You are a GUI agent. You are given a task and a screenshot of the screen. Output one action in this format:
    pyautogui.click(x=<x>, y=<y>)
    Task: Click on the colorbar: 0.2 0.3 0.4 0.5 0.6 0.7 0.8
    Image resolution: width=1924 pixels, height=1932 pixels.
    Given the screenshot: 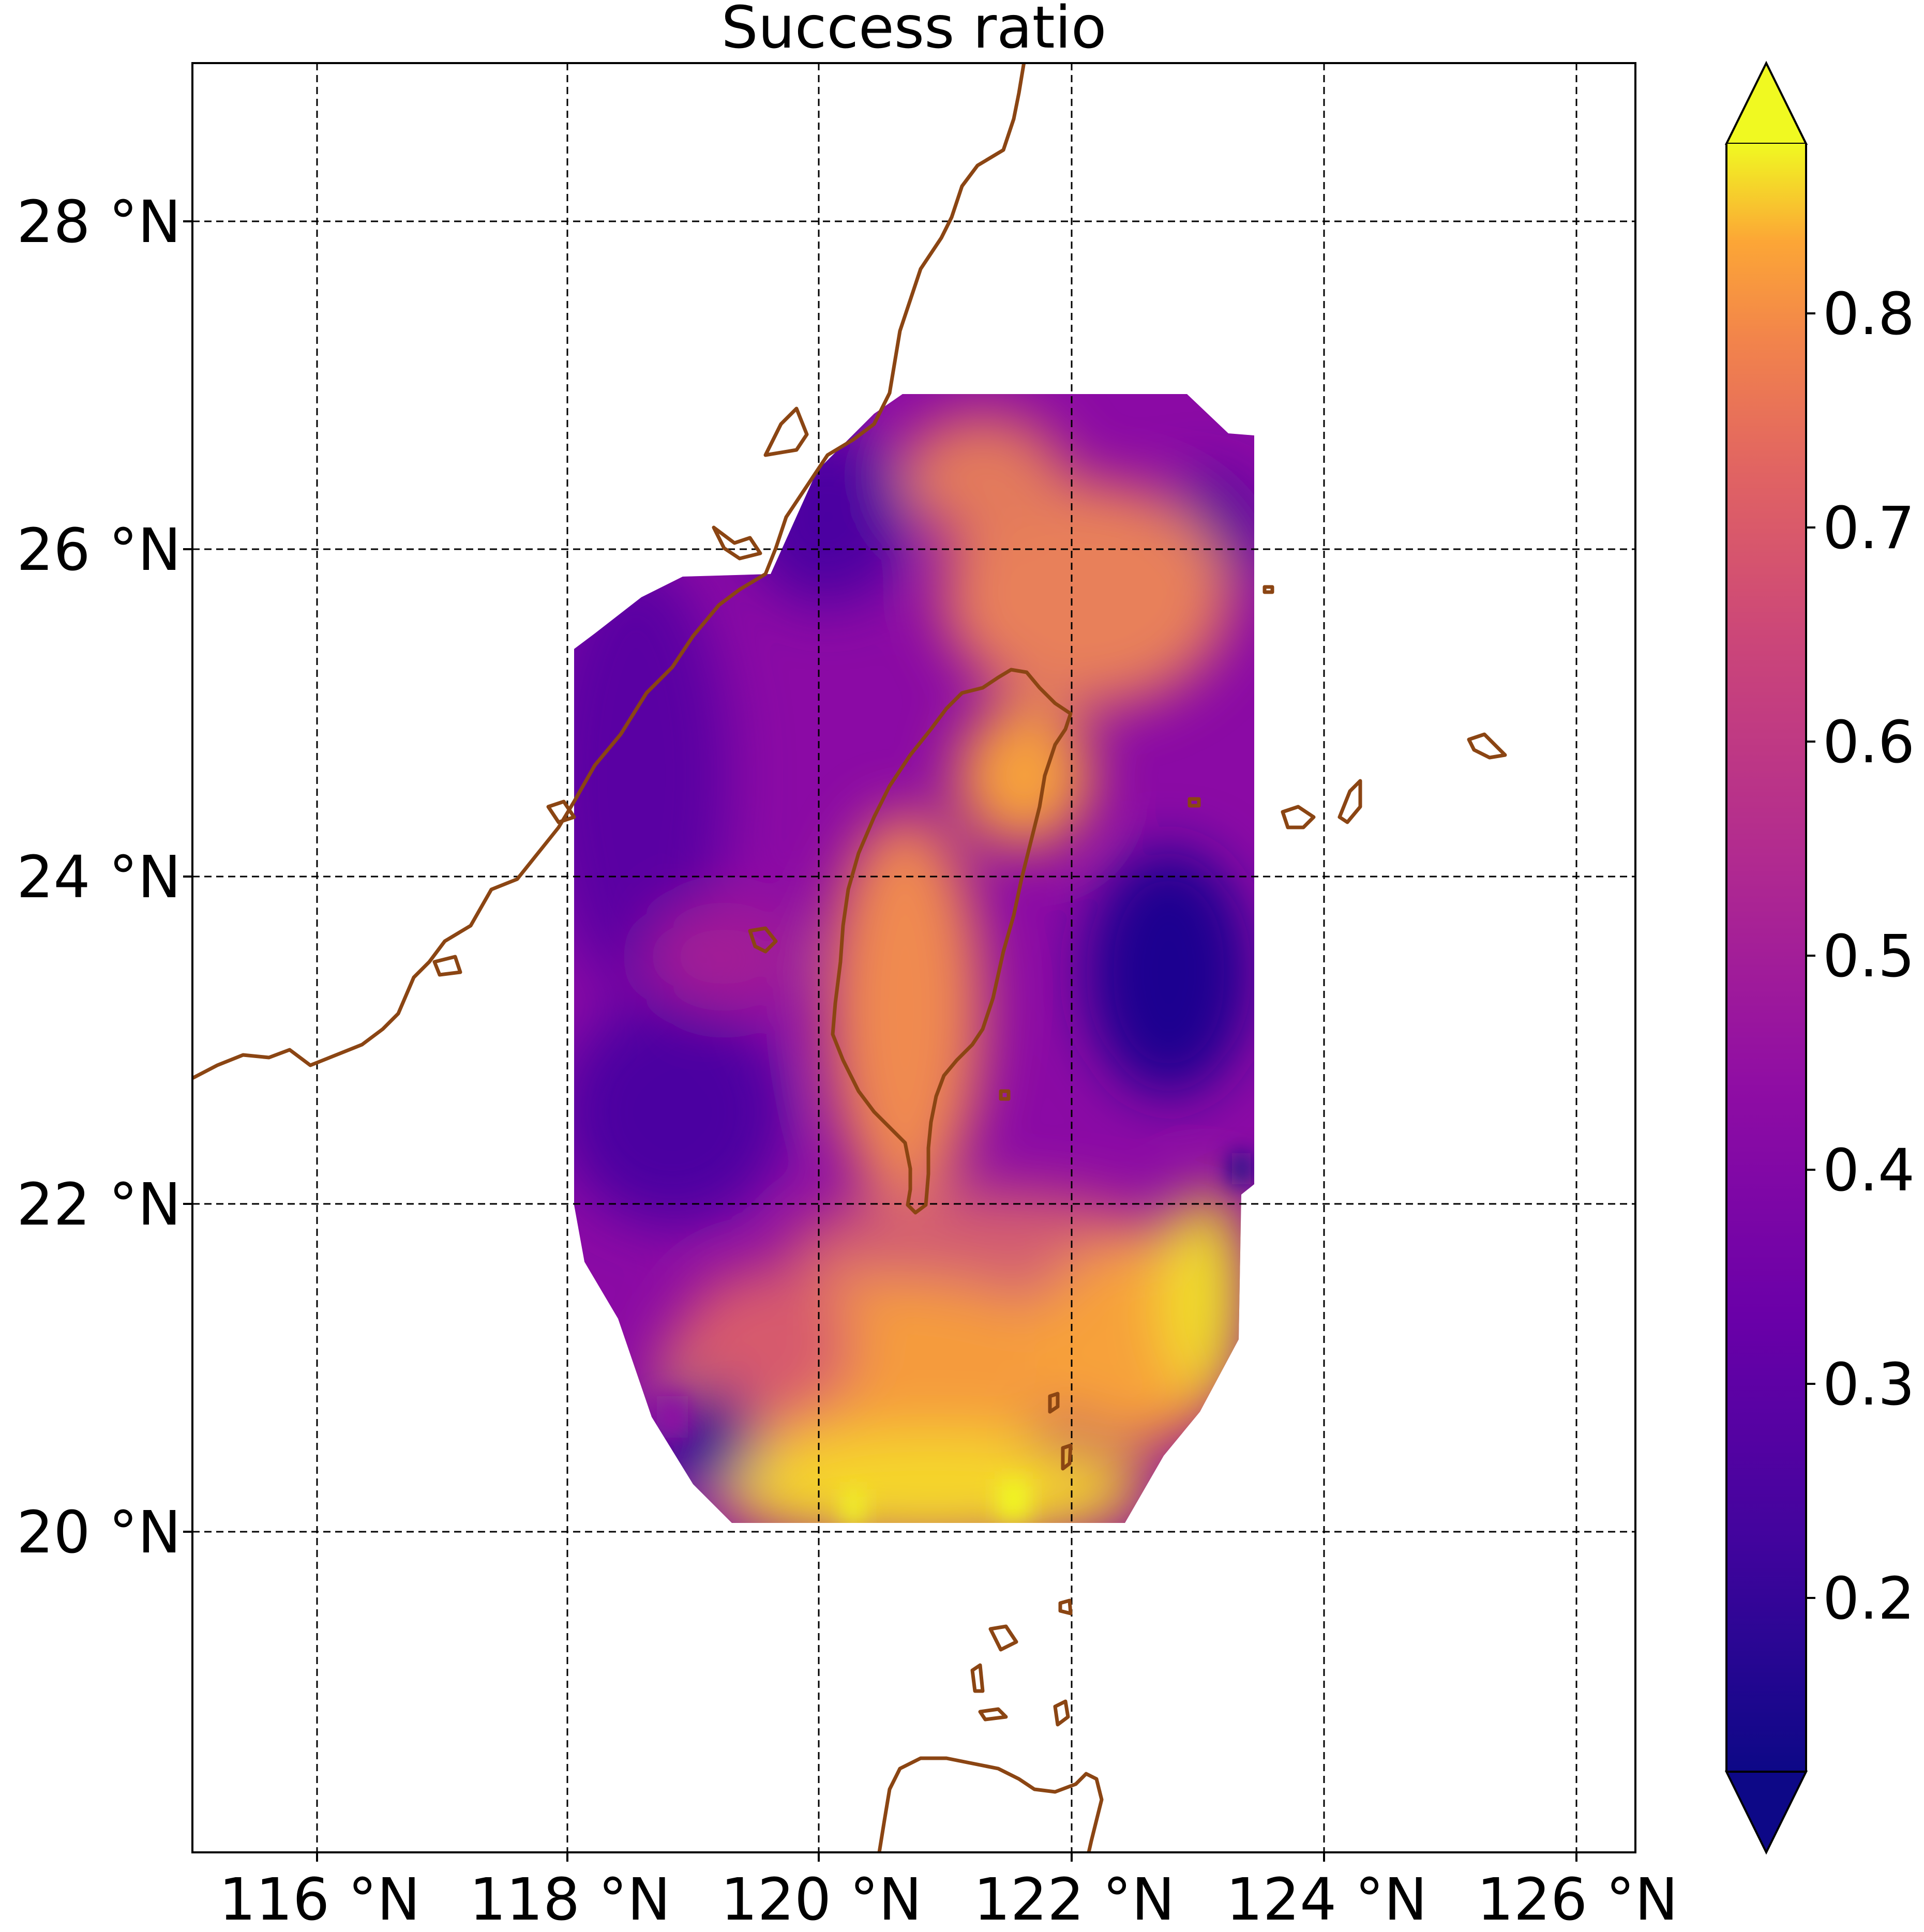 What is the action you would take?
    pyautogui.click(x=1819, y=958)
    